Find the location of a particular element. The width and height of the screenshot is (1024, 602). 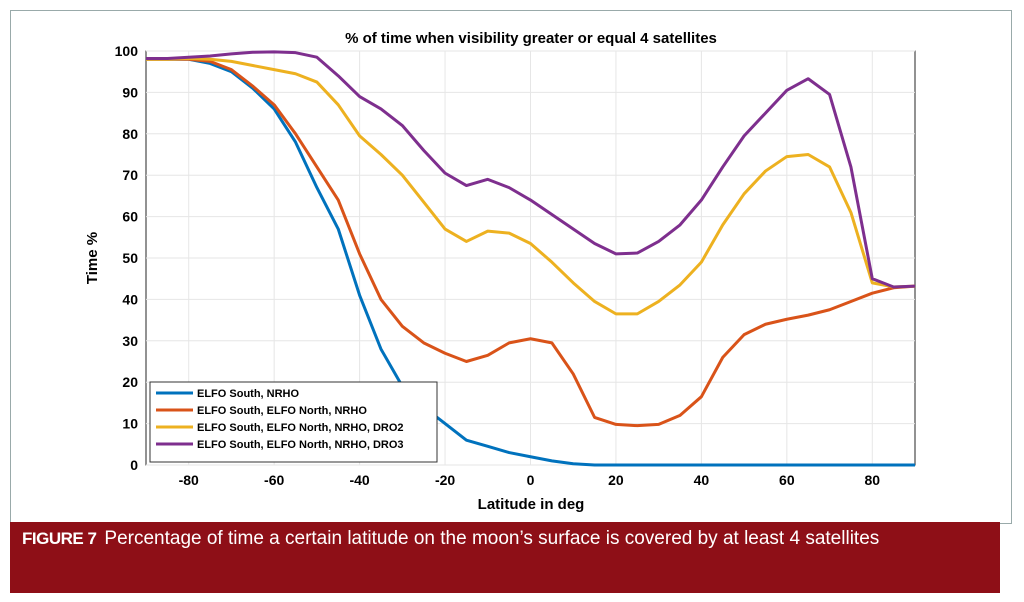

y-tick-label: 0 is located at coordinates (134, 465).